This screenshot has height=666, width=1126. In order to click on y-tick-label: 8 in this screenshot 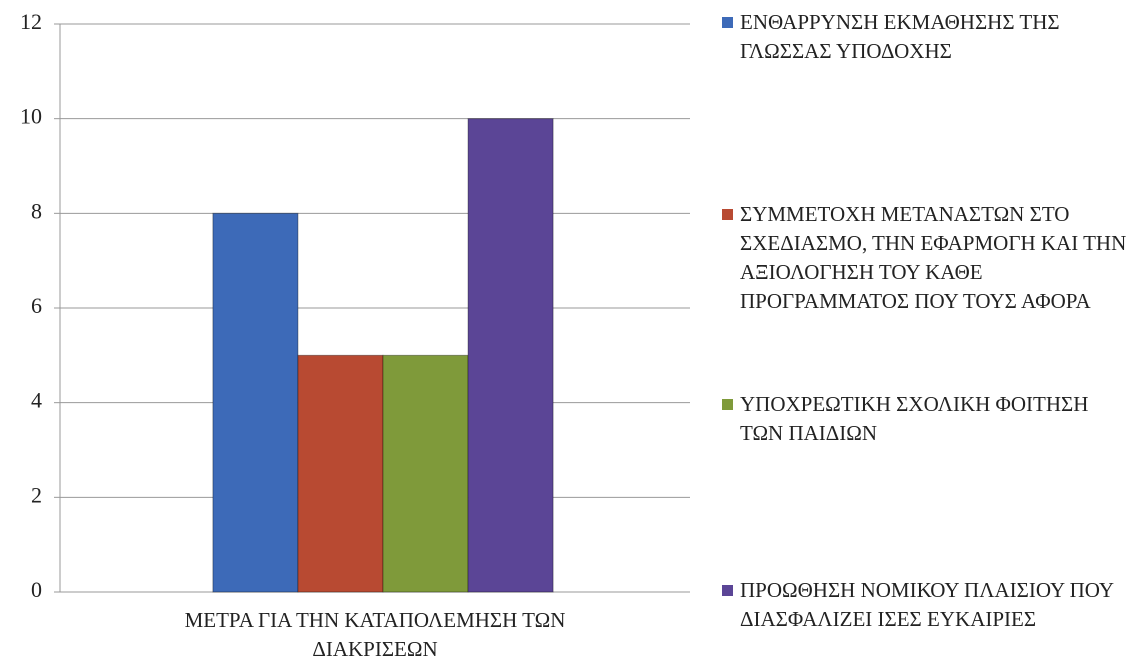, I will do `click(36, 210)`.